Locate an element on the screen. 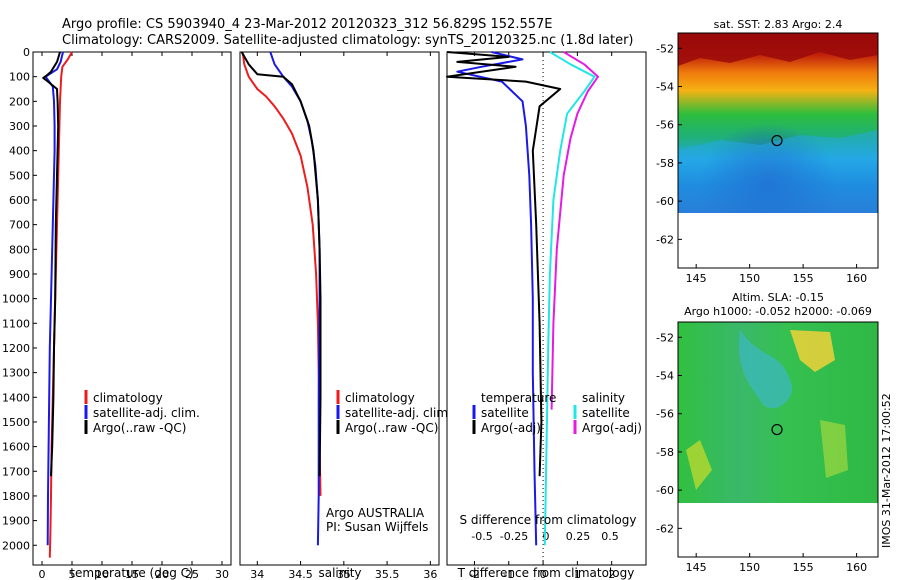 This screenshot has width=900, height=580. depth-tick-label: 1000 is located at coordinates (16, 299).